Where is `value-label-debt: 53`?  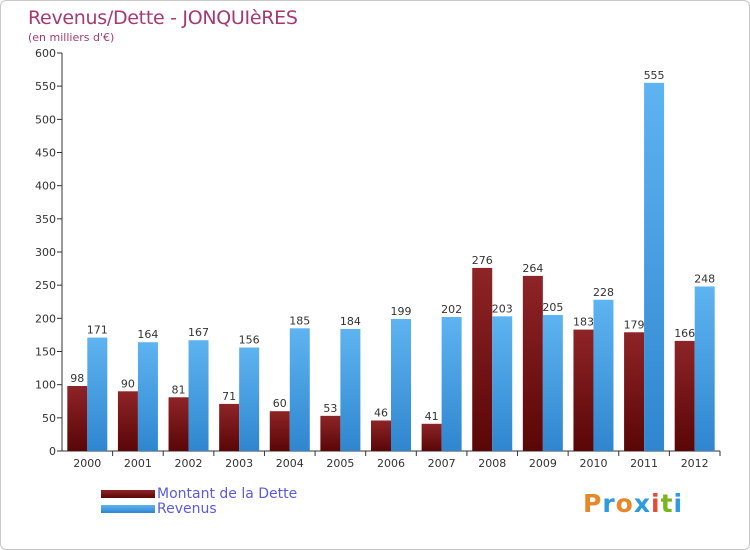
value-label-debt: 53 is located at coordinates (330, 408).